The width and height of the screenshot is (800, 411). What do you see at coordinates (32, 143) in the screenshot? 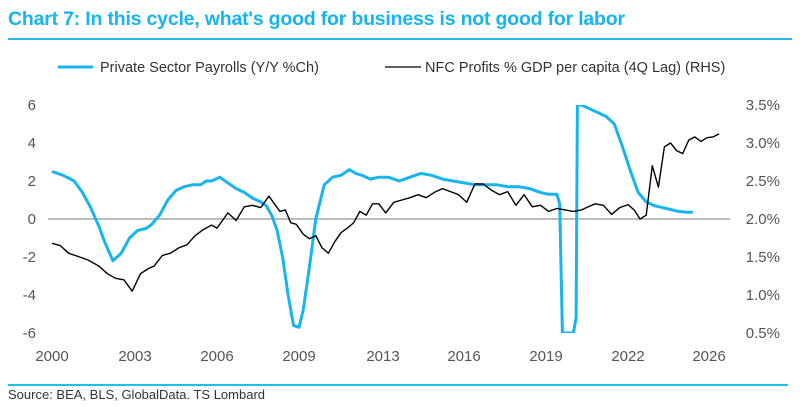
I see `left-tick-label: 4` at bounding box center [32, 143].